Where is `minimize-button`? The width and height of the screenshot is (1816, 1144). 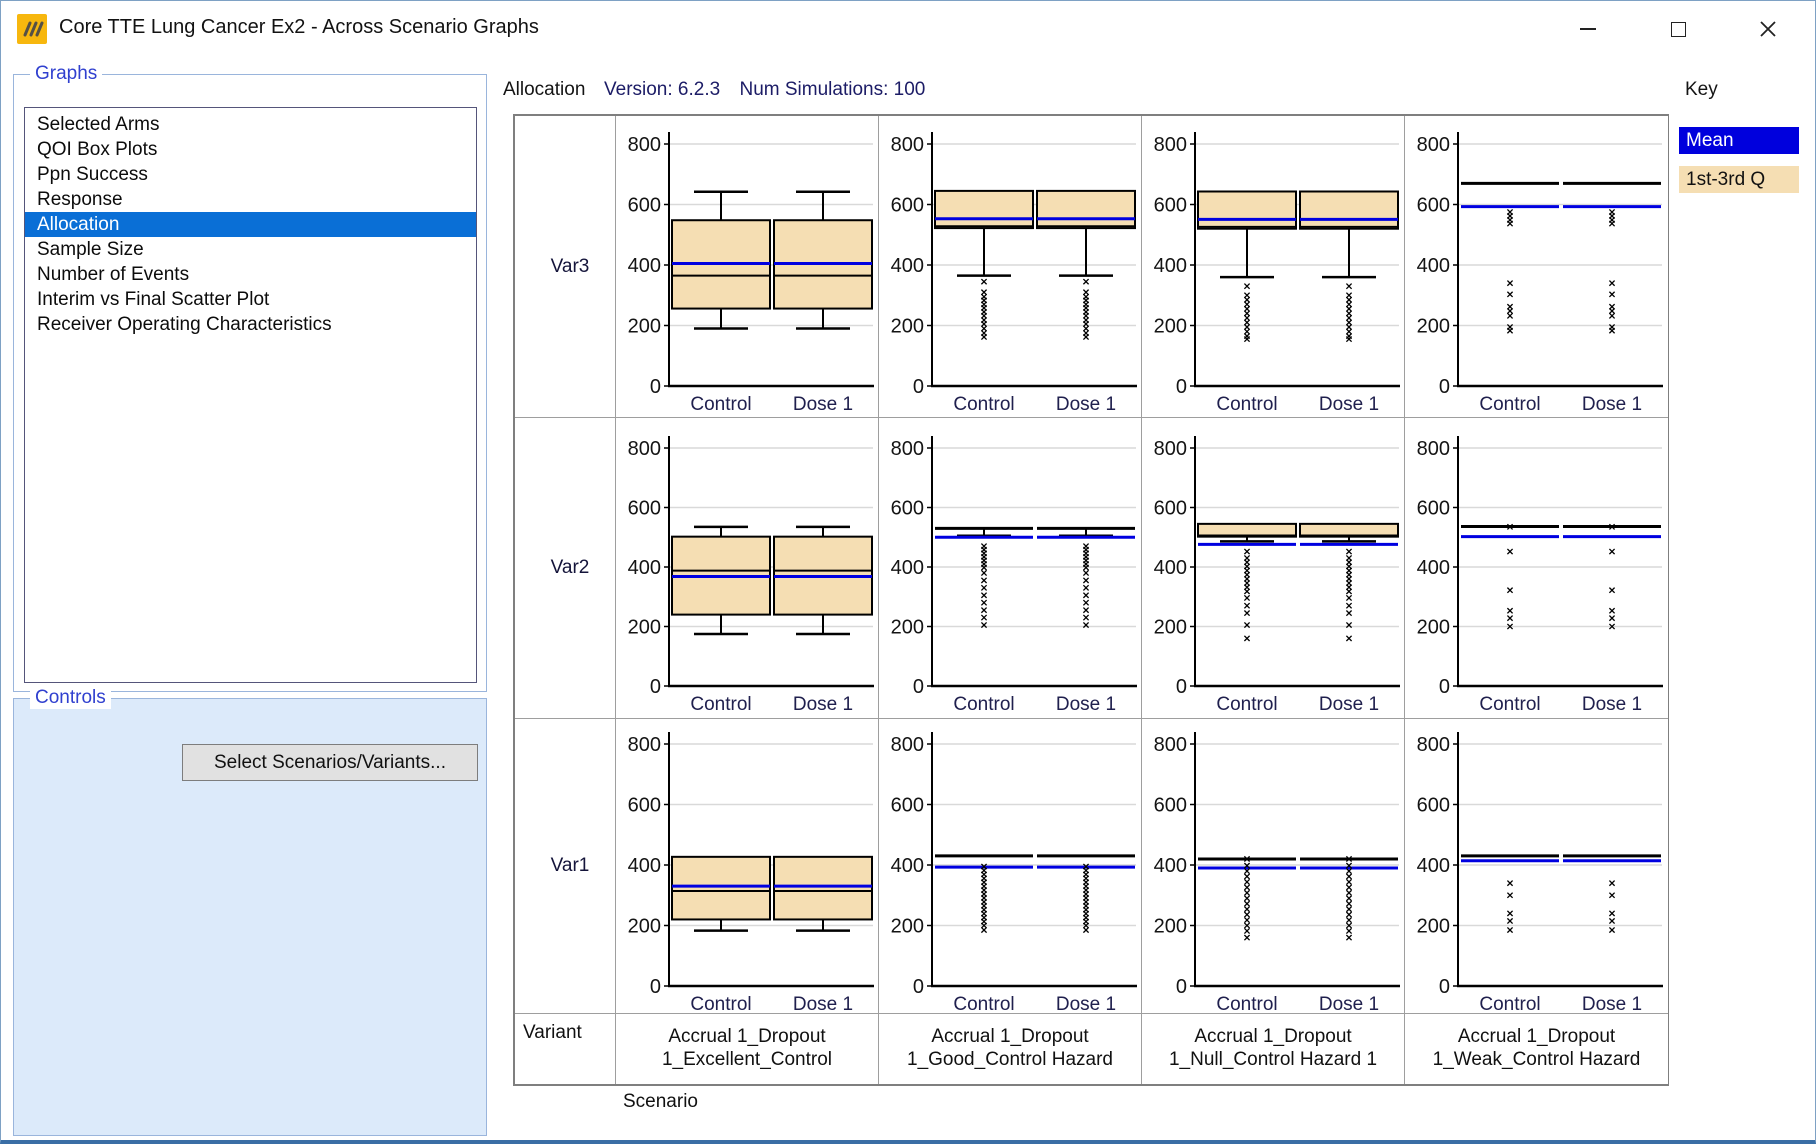 minimize-button is located at coordinates (1588, 29).